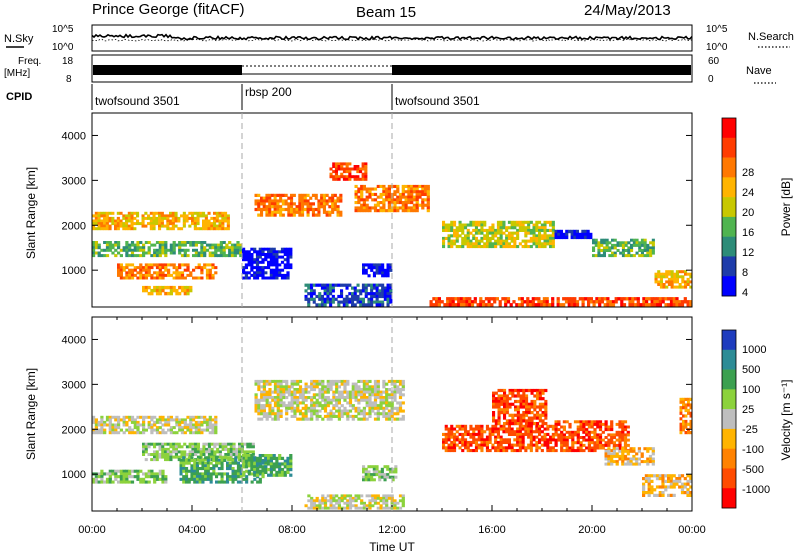 The height and width of the screenshot is (554, 800). Describe the element at coordinates (19, 97) in the screenshot. I see `cpid-label: CPID` at that location.